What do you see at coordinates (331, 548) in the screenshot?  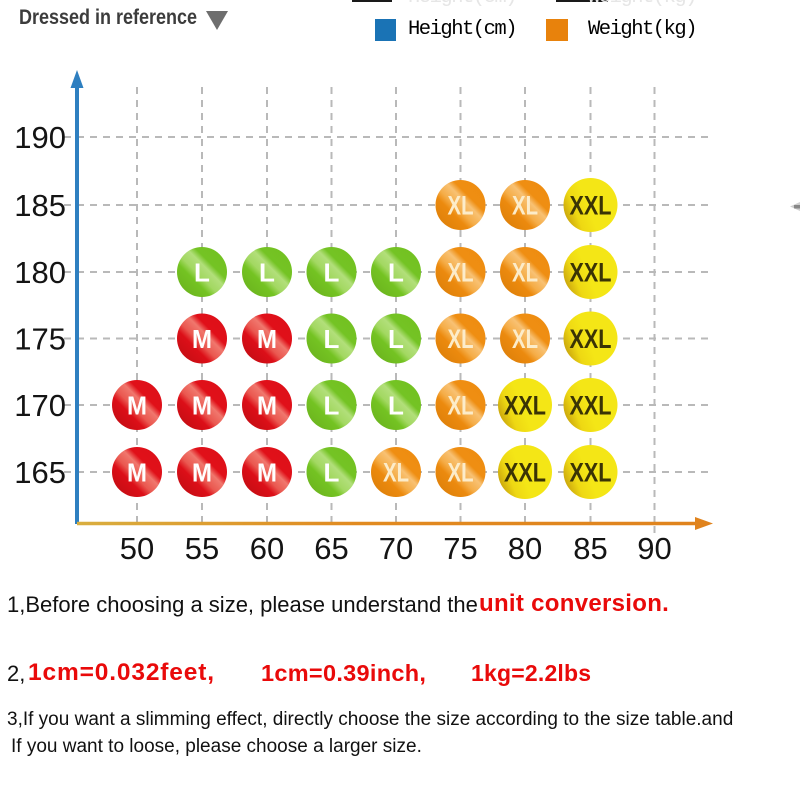 I see `svg-text: 65` at bounding box center [331, 548].